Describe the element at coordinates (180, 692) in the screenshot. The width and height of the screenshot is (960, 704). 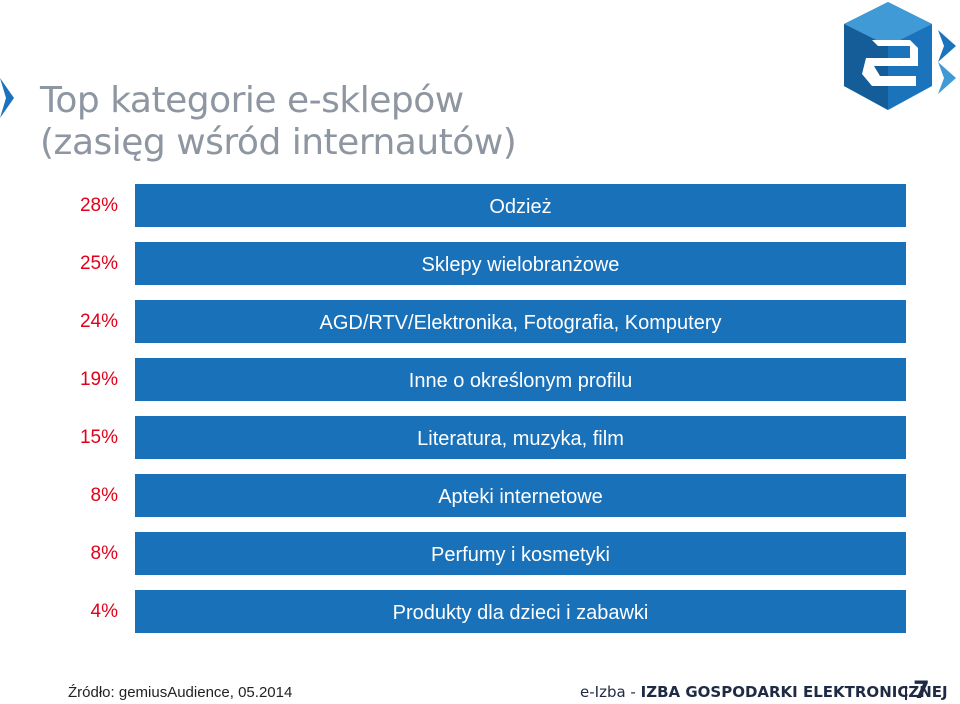
I see `source-note: Źródło: gemiusAudience, 05.2014` at that location.